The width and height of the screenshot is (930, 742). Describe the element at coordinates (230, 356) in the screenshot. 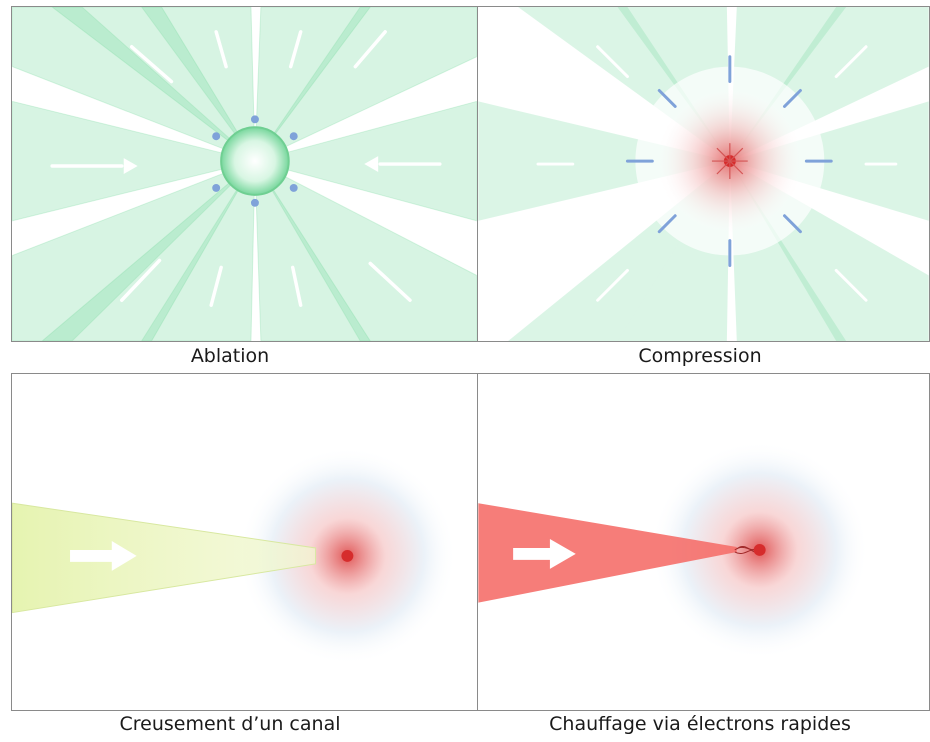

I see `caption-ablation: Ablation` at that location.